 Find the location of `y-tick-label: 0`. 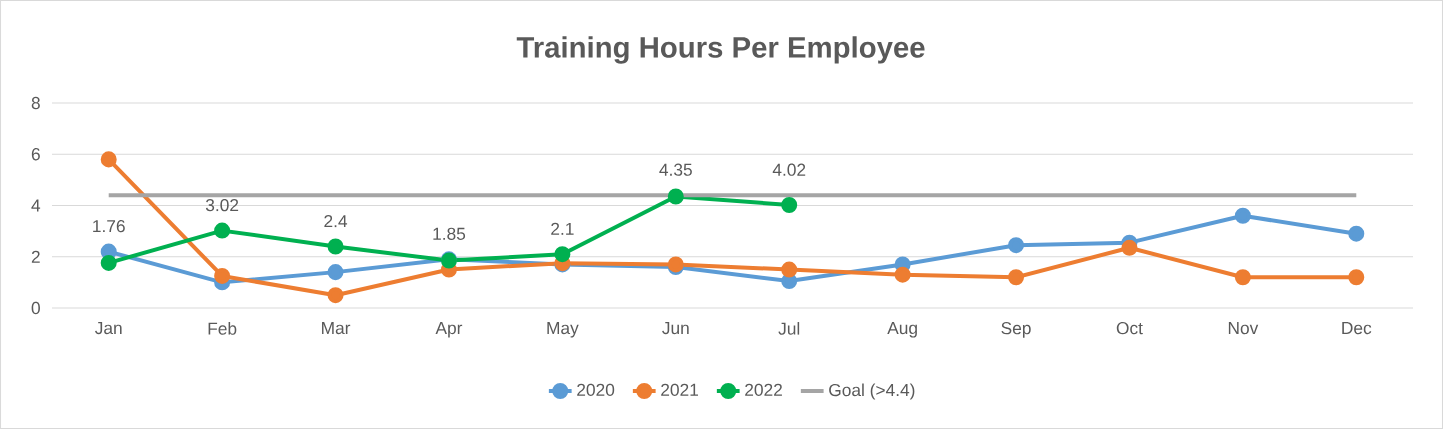

y-tick-label: 0 is located at coordinates (35, 308).